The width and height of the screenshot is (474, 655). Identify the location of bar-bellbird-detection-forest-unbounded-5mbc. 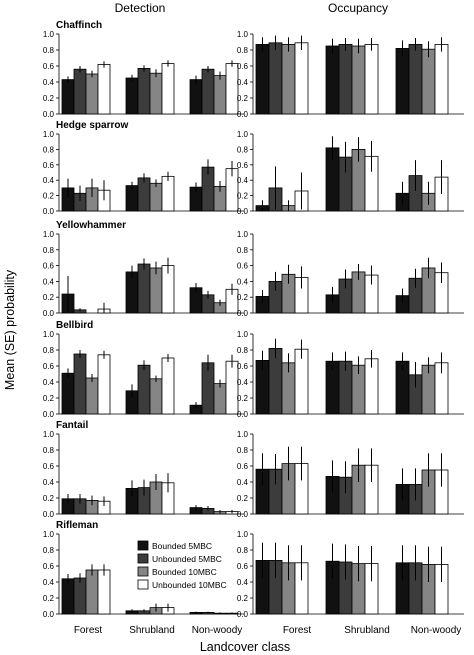
(80, 384).